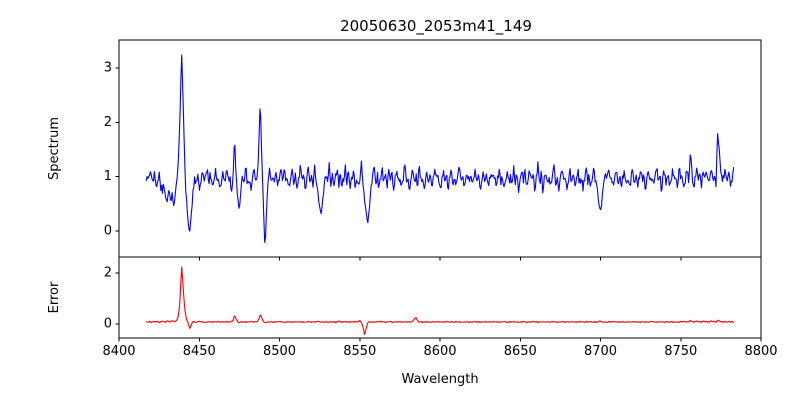  Describe the element at coordinates (680, 351) in the screenshot. I see `x-tick-label-7: 8750` at that location.